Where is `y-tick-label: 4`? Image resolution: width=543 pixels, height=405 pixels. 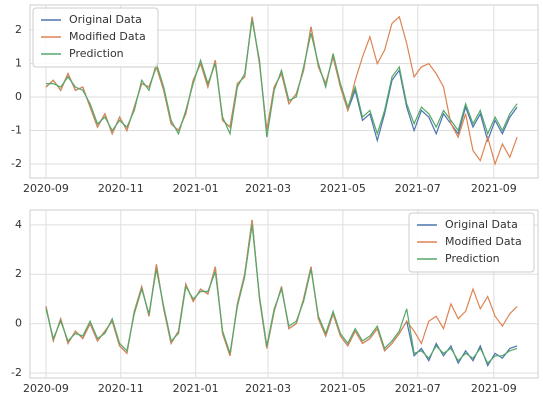
y-tick-label: 4 is located at coordinates (18, 224).